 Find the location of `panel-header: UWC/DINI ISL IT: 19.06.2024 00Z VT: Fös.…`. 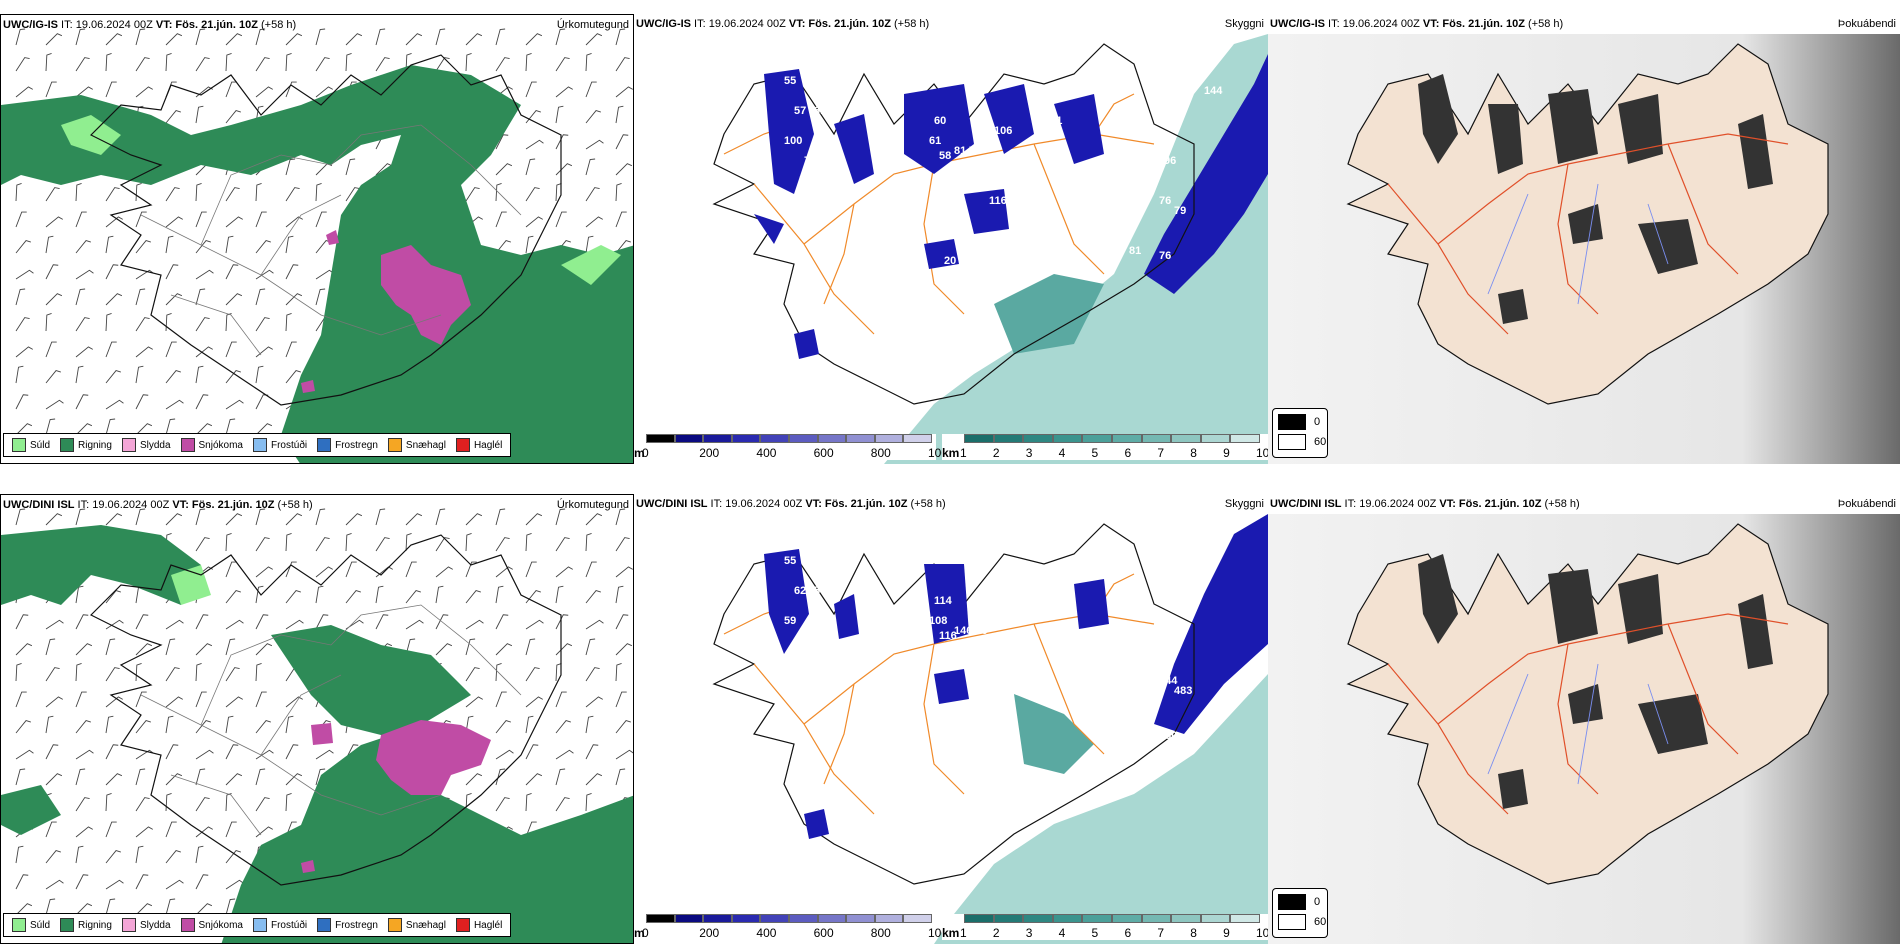

panel-header: UWC/DINI ISL IT: 19.06.2024 00Z VT: Fös.… is located at coordinates (791, 504).